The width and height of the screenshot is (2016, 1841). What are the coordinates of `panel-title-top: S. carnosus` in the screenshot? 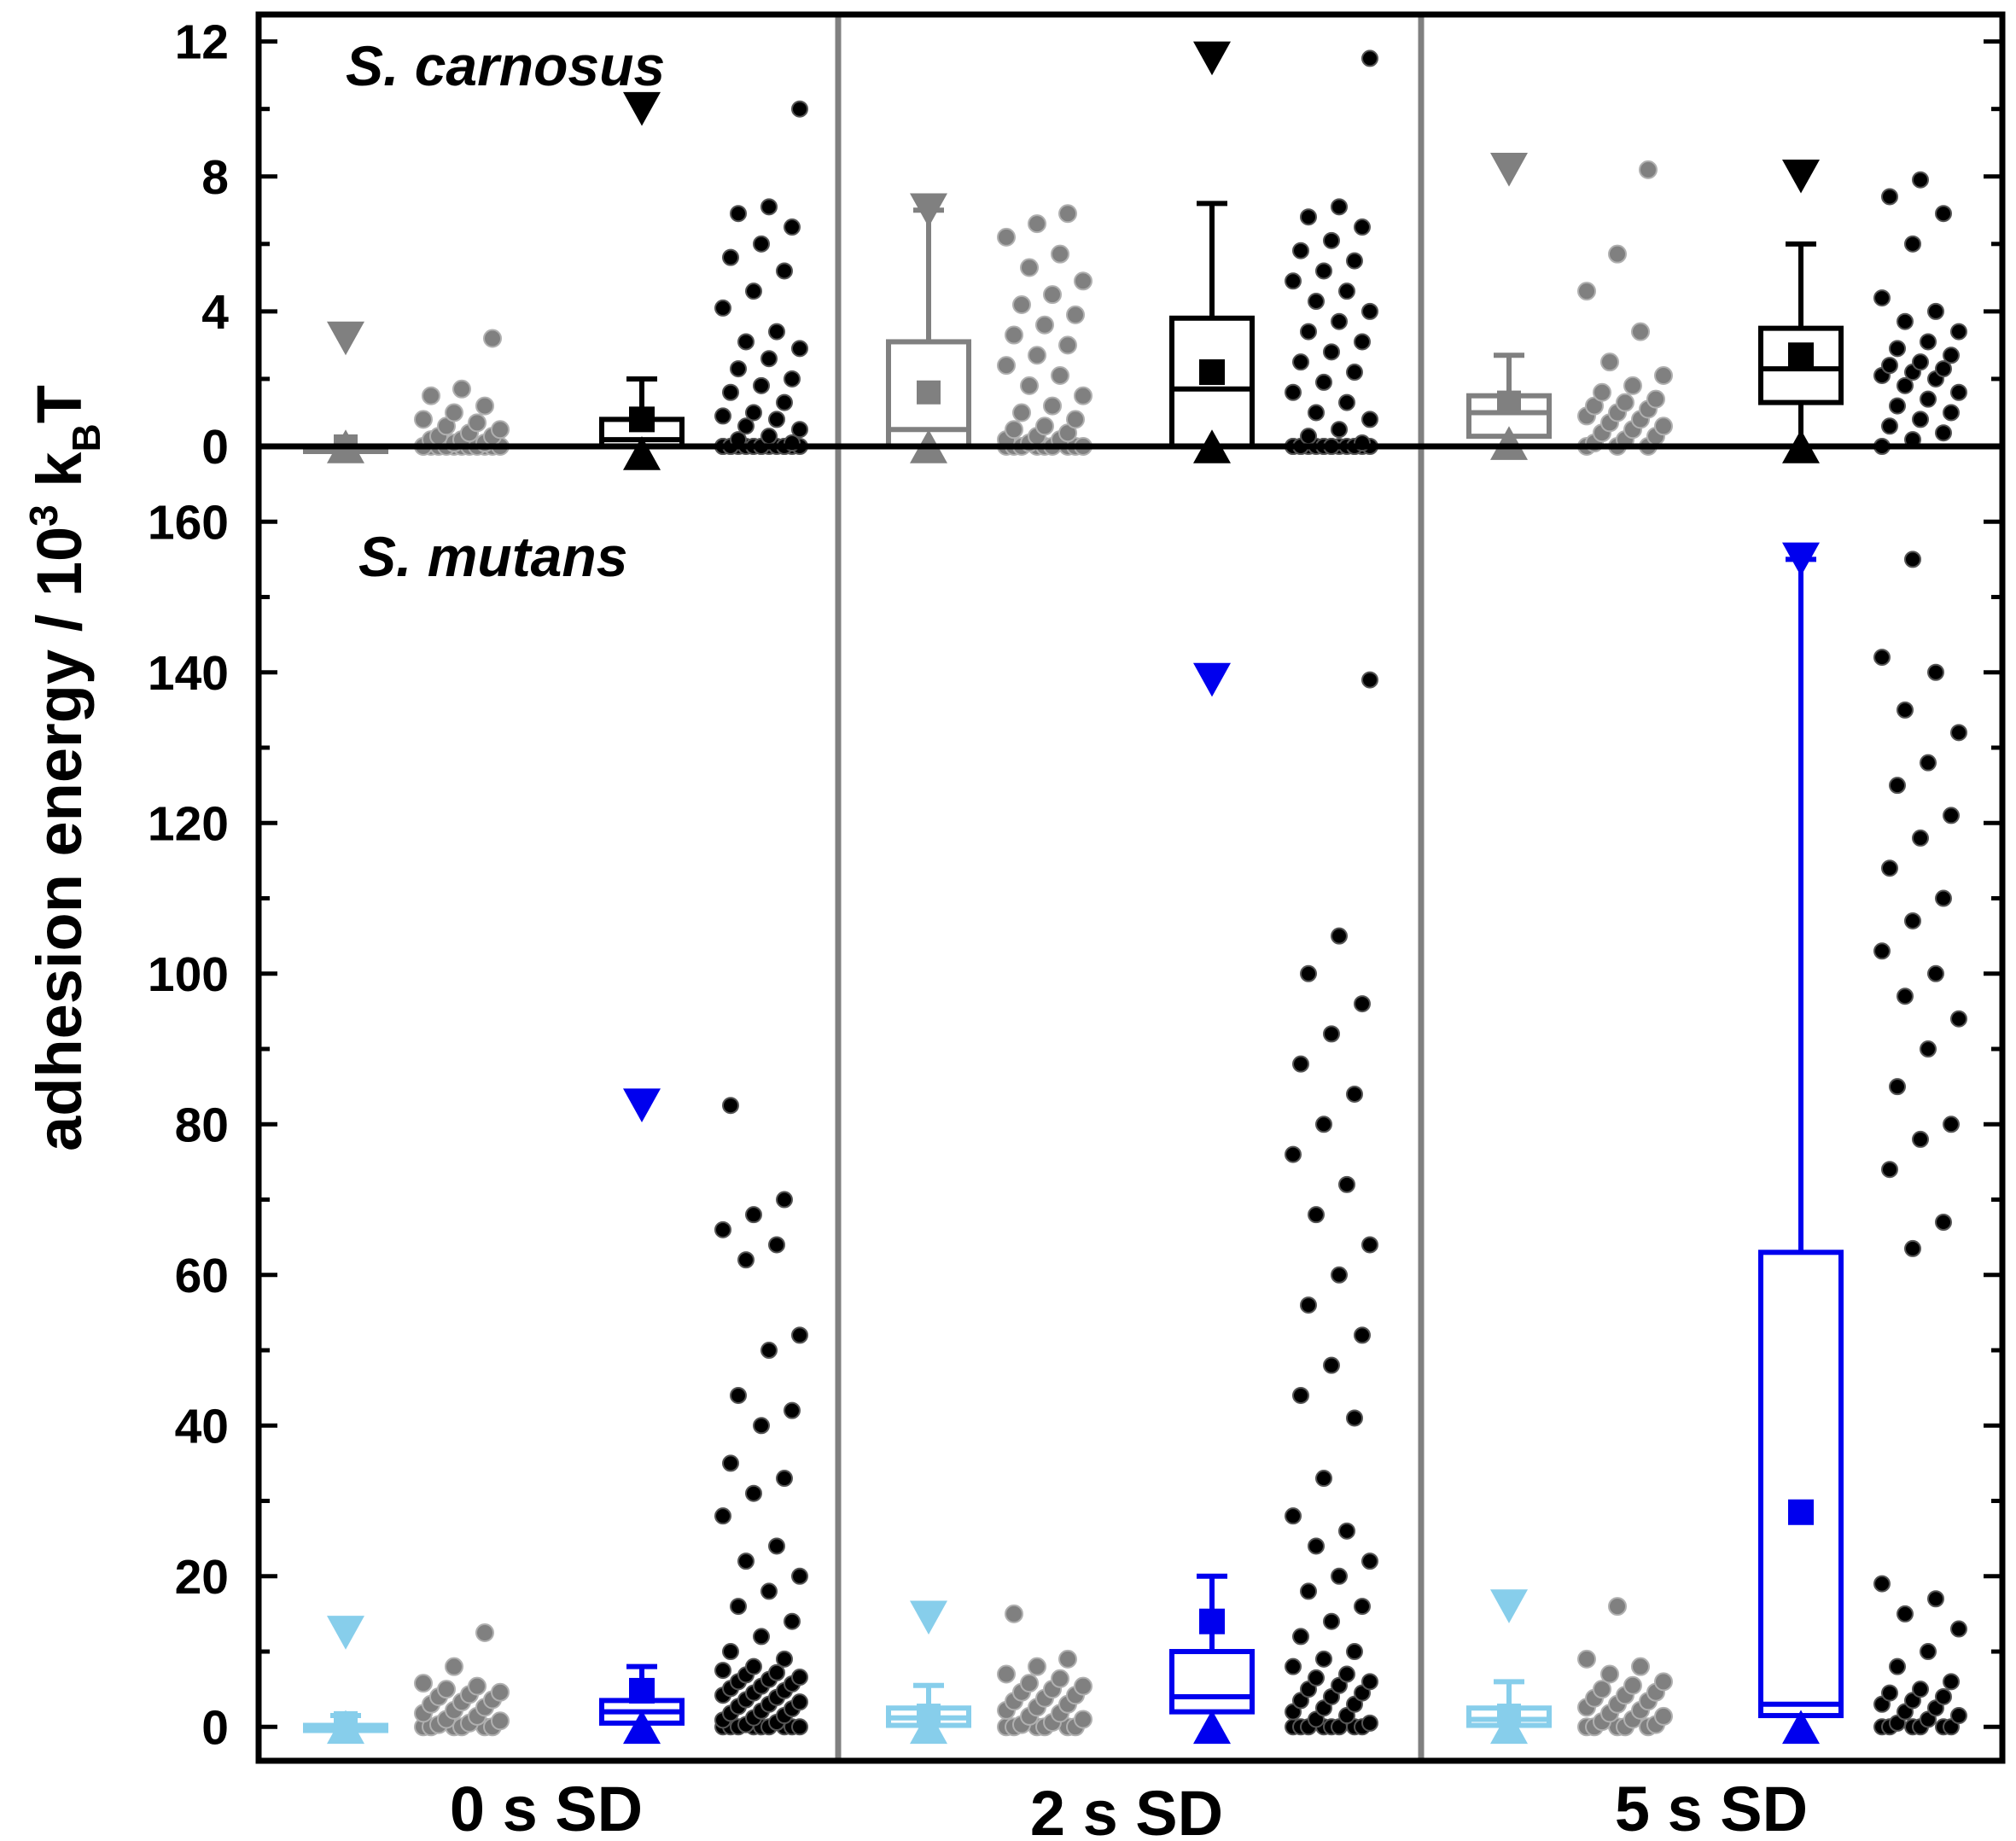 It's located at (505, 65).